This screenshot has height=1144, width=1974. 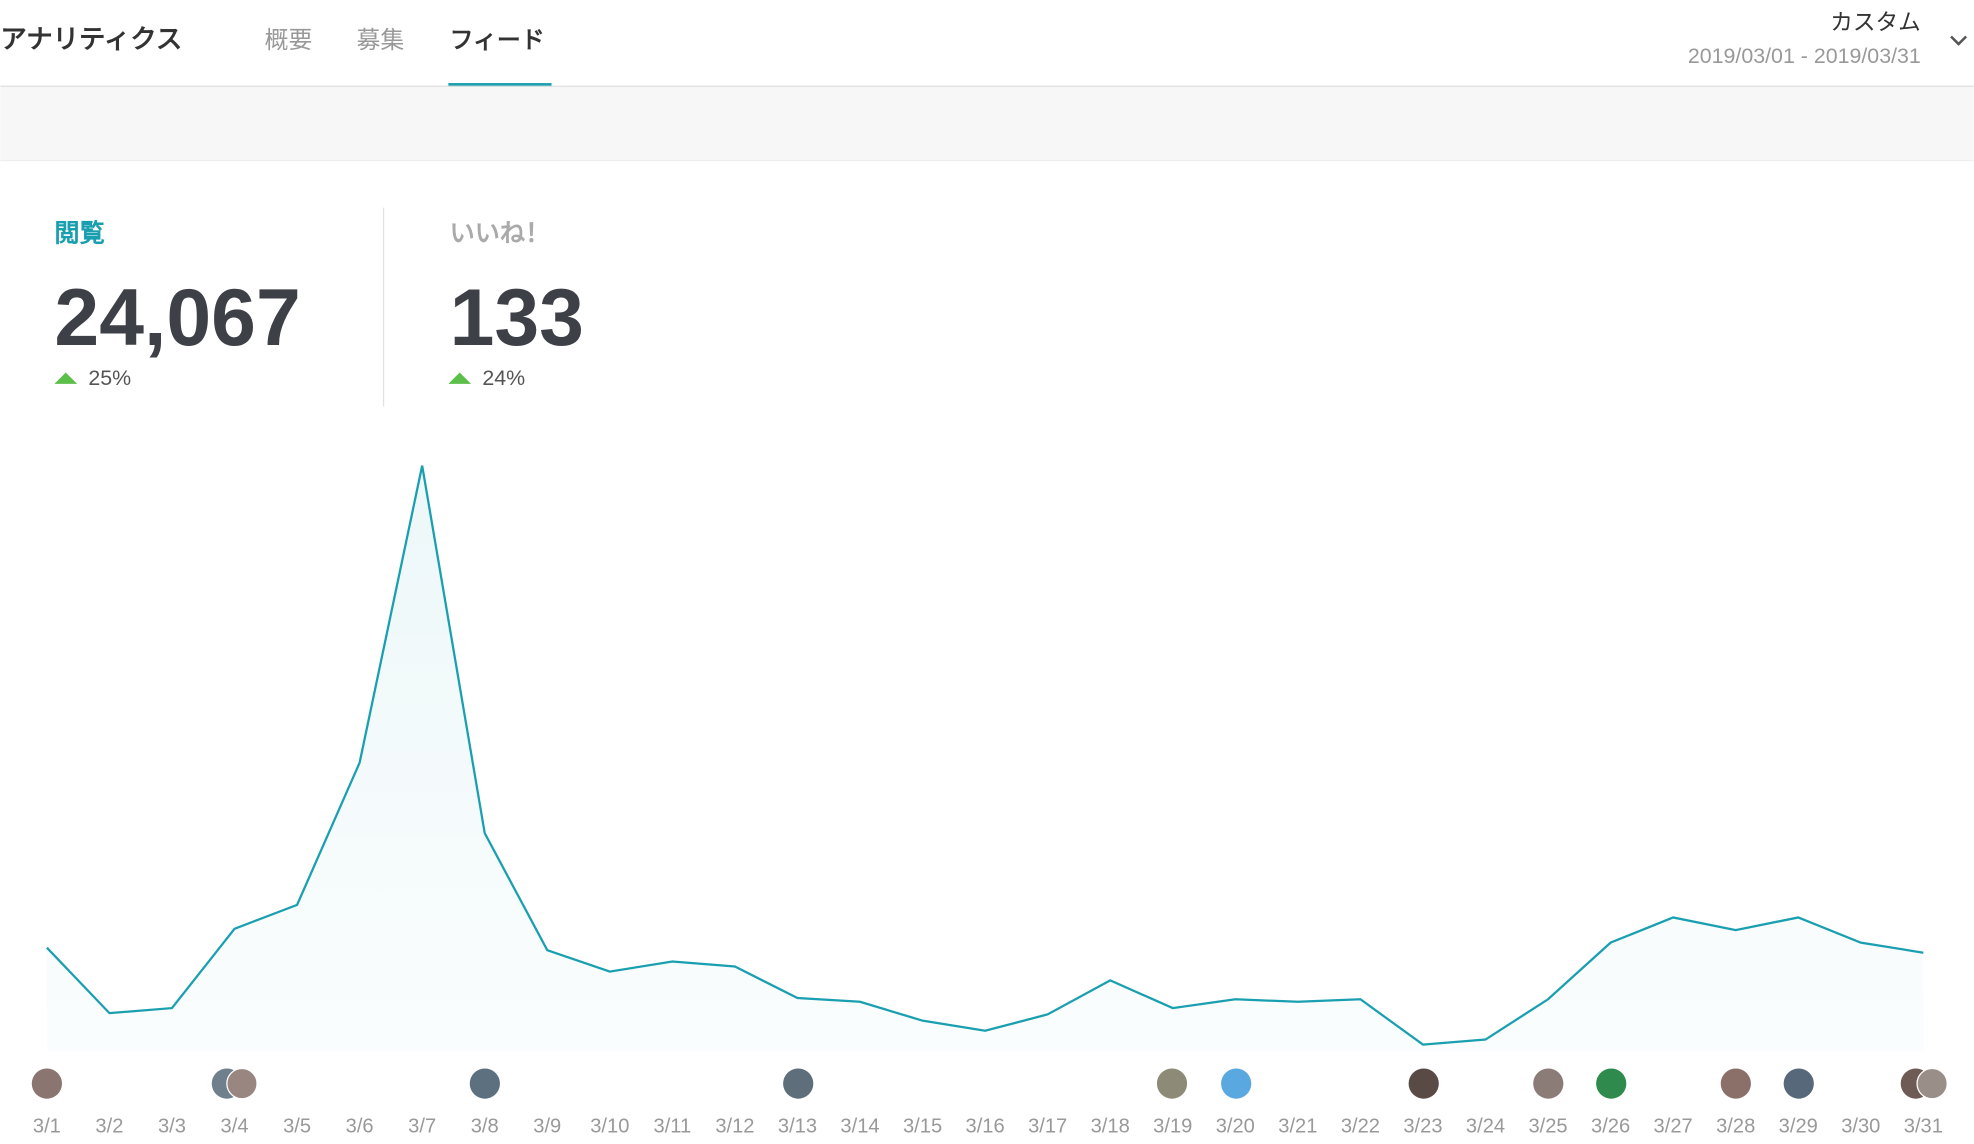 What do you see at coordinates (47, 1127) in the screenshot?
I see `x-tick-label: 3/1` at bounding box center [47, 1127].